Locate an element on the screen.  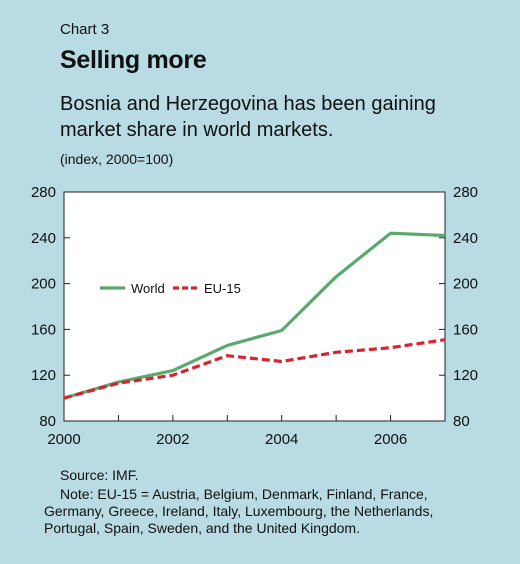
y-tick-label-right: 160 is located at coordinates (465, 329).